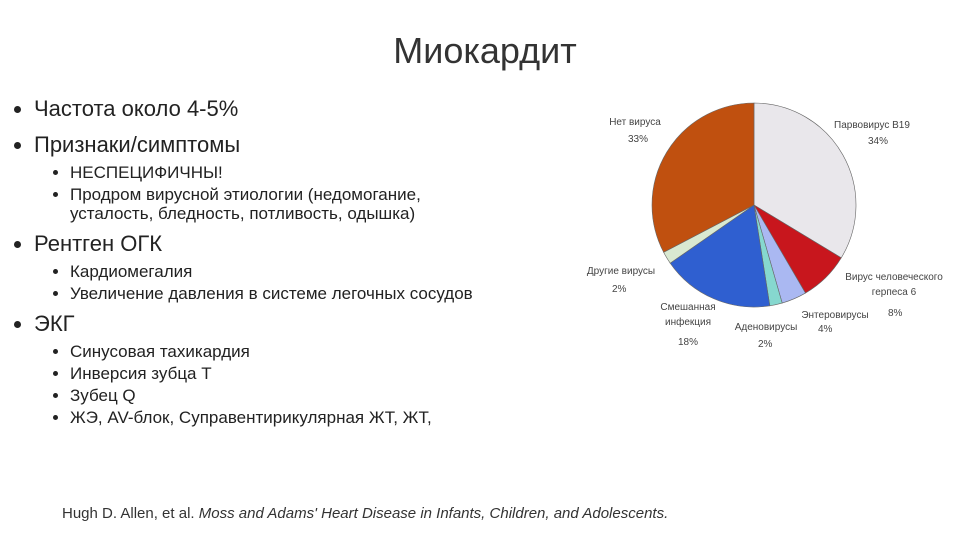 This screenshot has height=540, width=960. Describe the element at coordinates (128, 513) in the screenshot. I see `citation-authors: Hugh D. Allen, et al.` at that location.